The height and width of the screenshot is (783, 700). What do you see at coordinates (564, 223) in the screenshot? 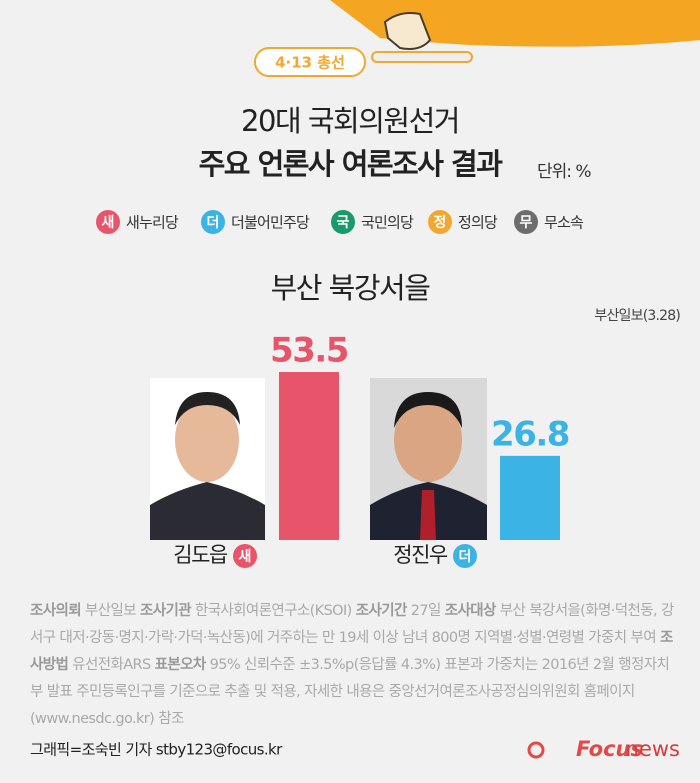
I see `legend-label: 무소속` at bounding box center [564, 223].